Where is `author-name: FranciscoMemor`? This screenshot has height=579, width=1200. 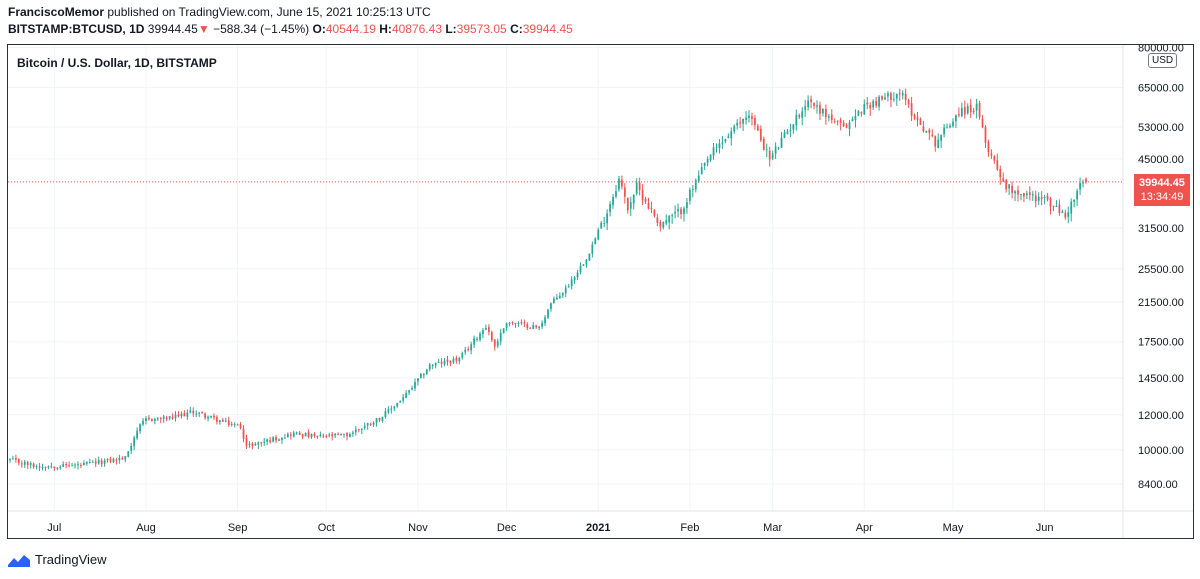 author-name: FranciscoMemor is located at coordinates (56, 12).